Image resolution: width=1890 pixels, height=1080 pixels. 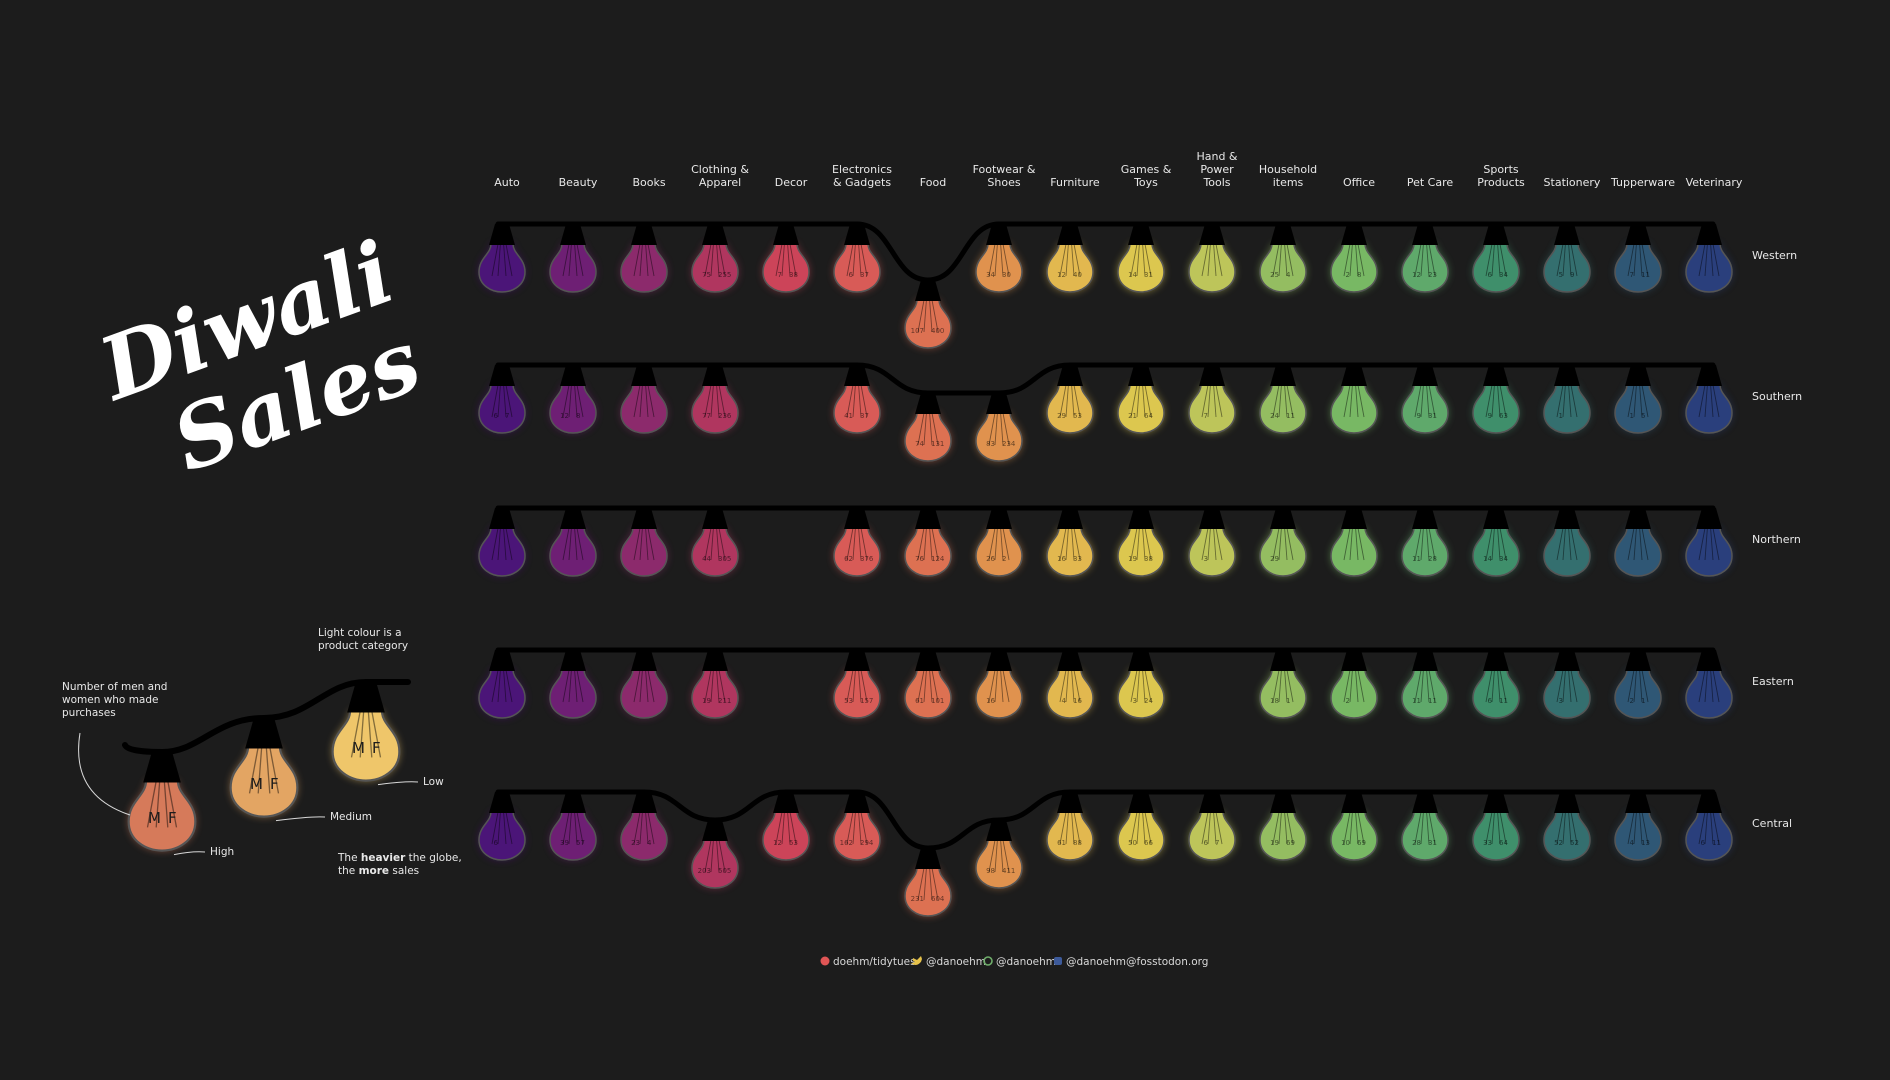 I want to click on value-male: 74, so click(x=919, y=444).